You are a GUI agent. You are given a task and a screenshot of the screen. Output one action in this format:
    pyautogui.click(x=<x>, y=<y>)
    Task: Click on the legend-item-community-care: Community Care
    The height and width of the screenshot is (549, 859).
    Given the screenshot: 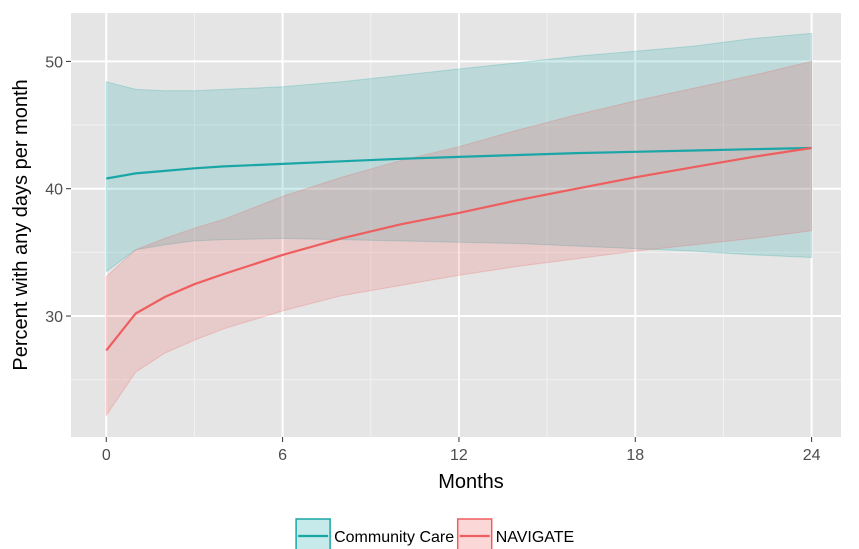 What is the action you would take?
    pyautogui.click(x=374, y=533)
    